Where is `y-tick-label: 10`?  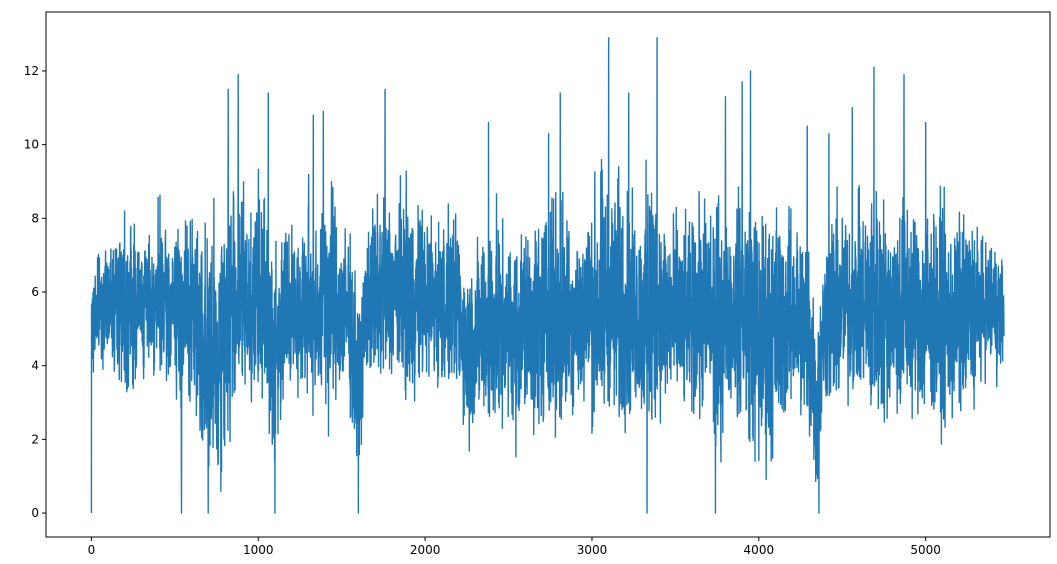
y-tick-label: 10 is located at coordinates (31, 145).